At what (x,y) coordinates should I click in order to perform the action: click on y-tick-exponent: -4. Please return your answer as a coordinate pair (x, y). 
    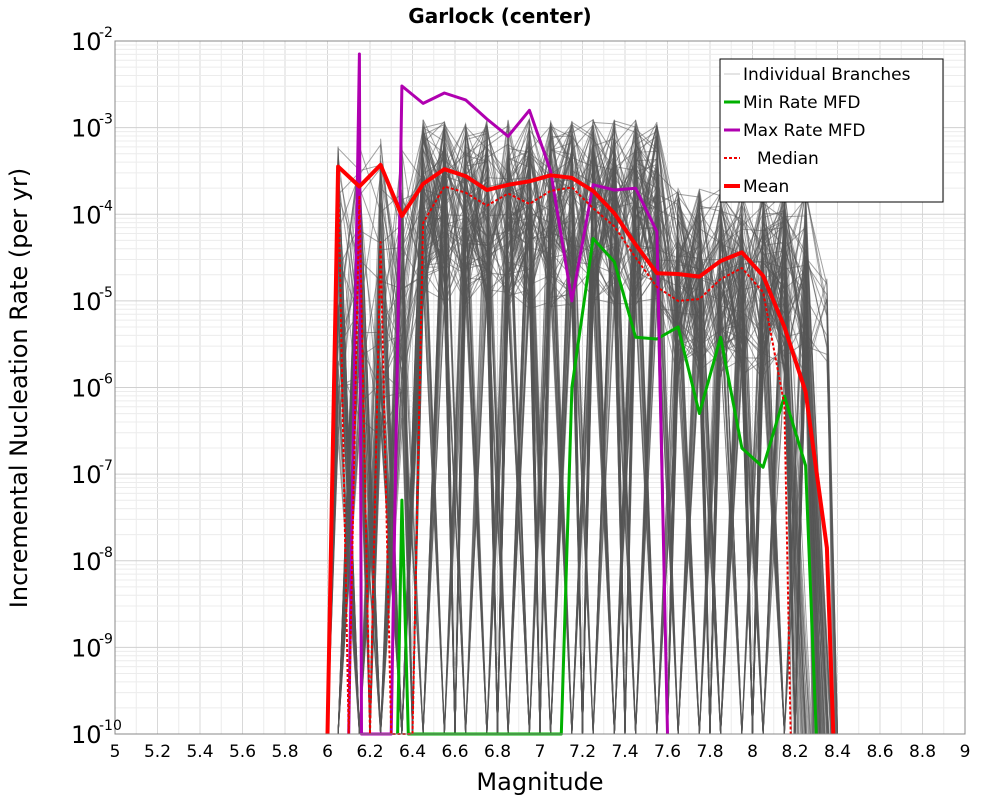
    Looking at the image, I should click on (106, 206).